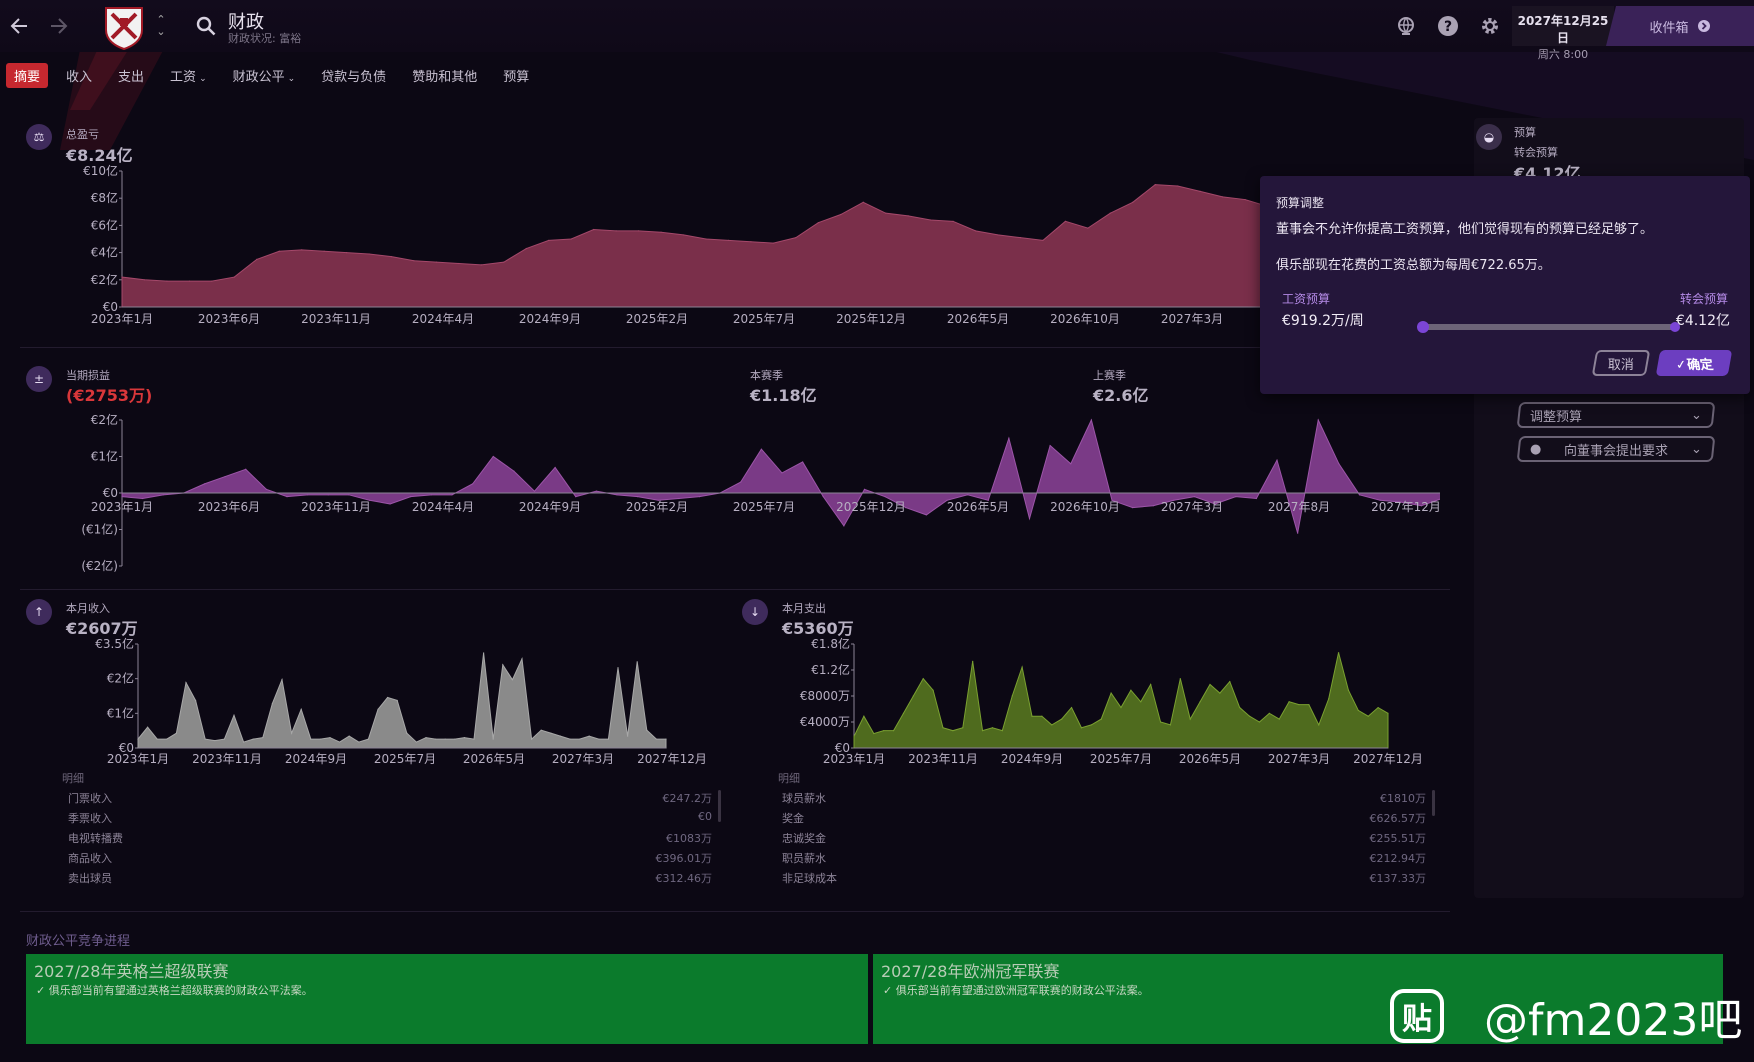 Image resolution: width=1754 pixels, height=1062 pixels. Describe the element at coordinates (1121, 395) in the screenshot. I see `last-season-value: €2.6亿` at that location.